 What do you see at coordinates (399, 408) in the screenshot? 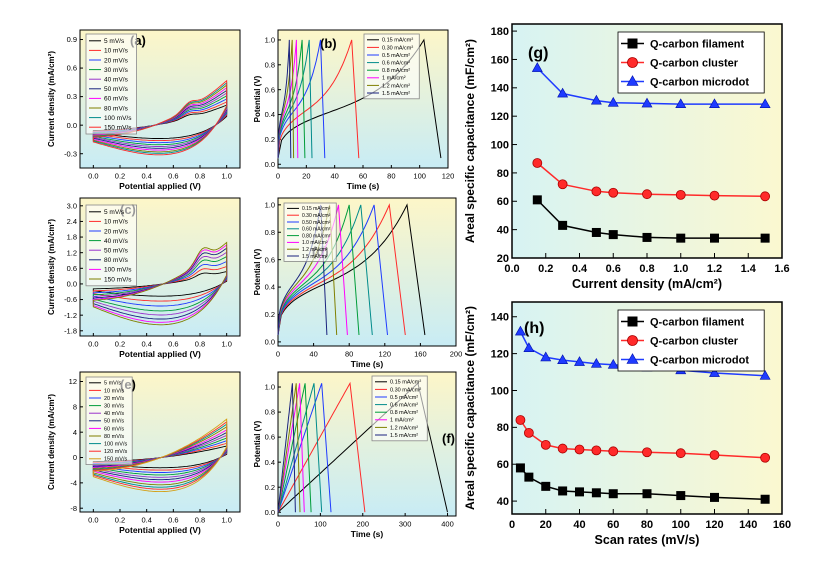
I see `legend-box-f` at bounding box center [399, 408].